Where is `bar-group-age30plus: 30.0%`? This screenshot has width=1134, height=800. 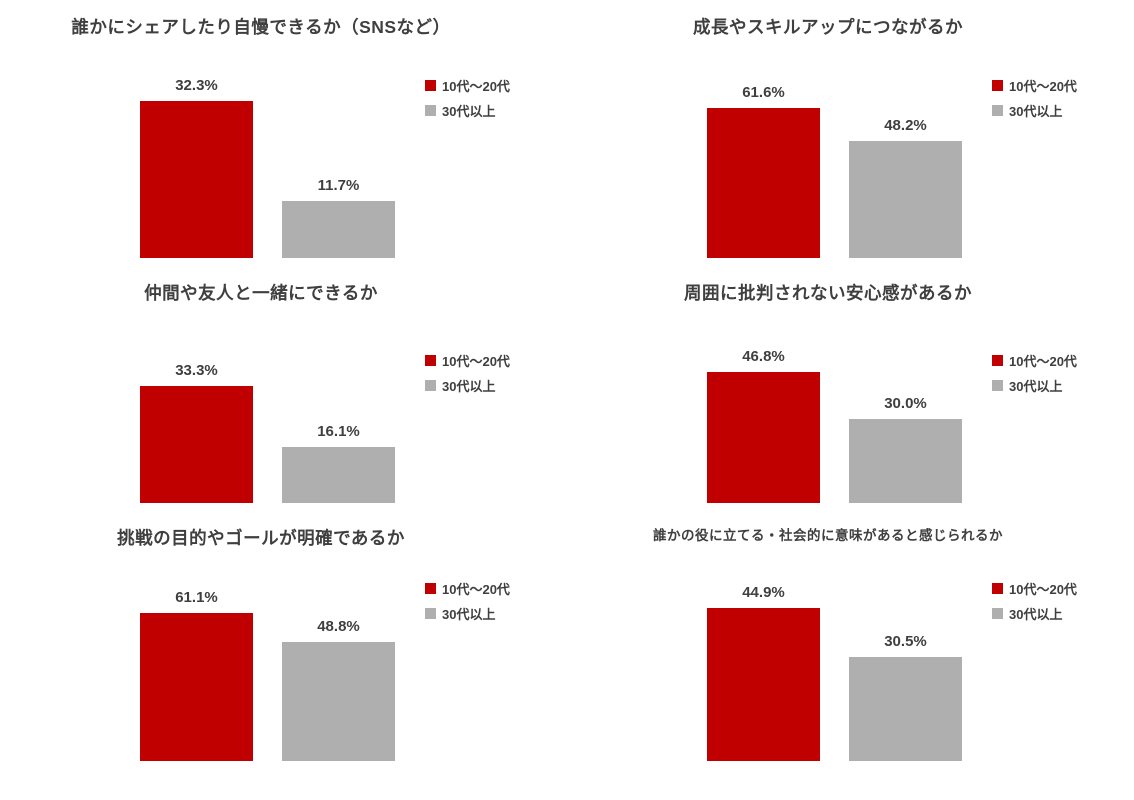 bar-group-age30plus: 30.0% is located at coordinates (905, 420).